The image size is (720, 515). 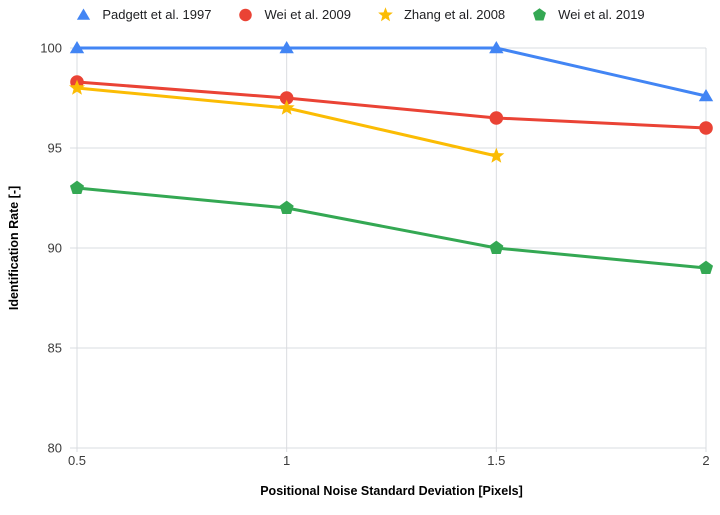 I want to click on pentagon-marker-icon, so click(x=540, y=14).